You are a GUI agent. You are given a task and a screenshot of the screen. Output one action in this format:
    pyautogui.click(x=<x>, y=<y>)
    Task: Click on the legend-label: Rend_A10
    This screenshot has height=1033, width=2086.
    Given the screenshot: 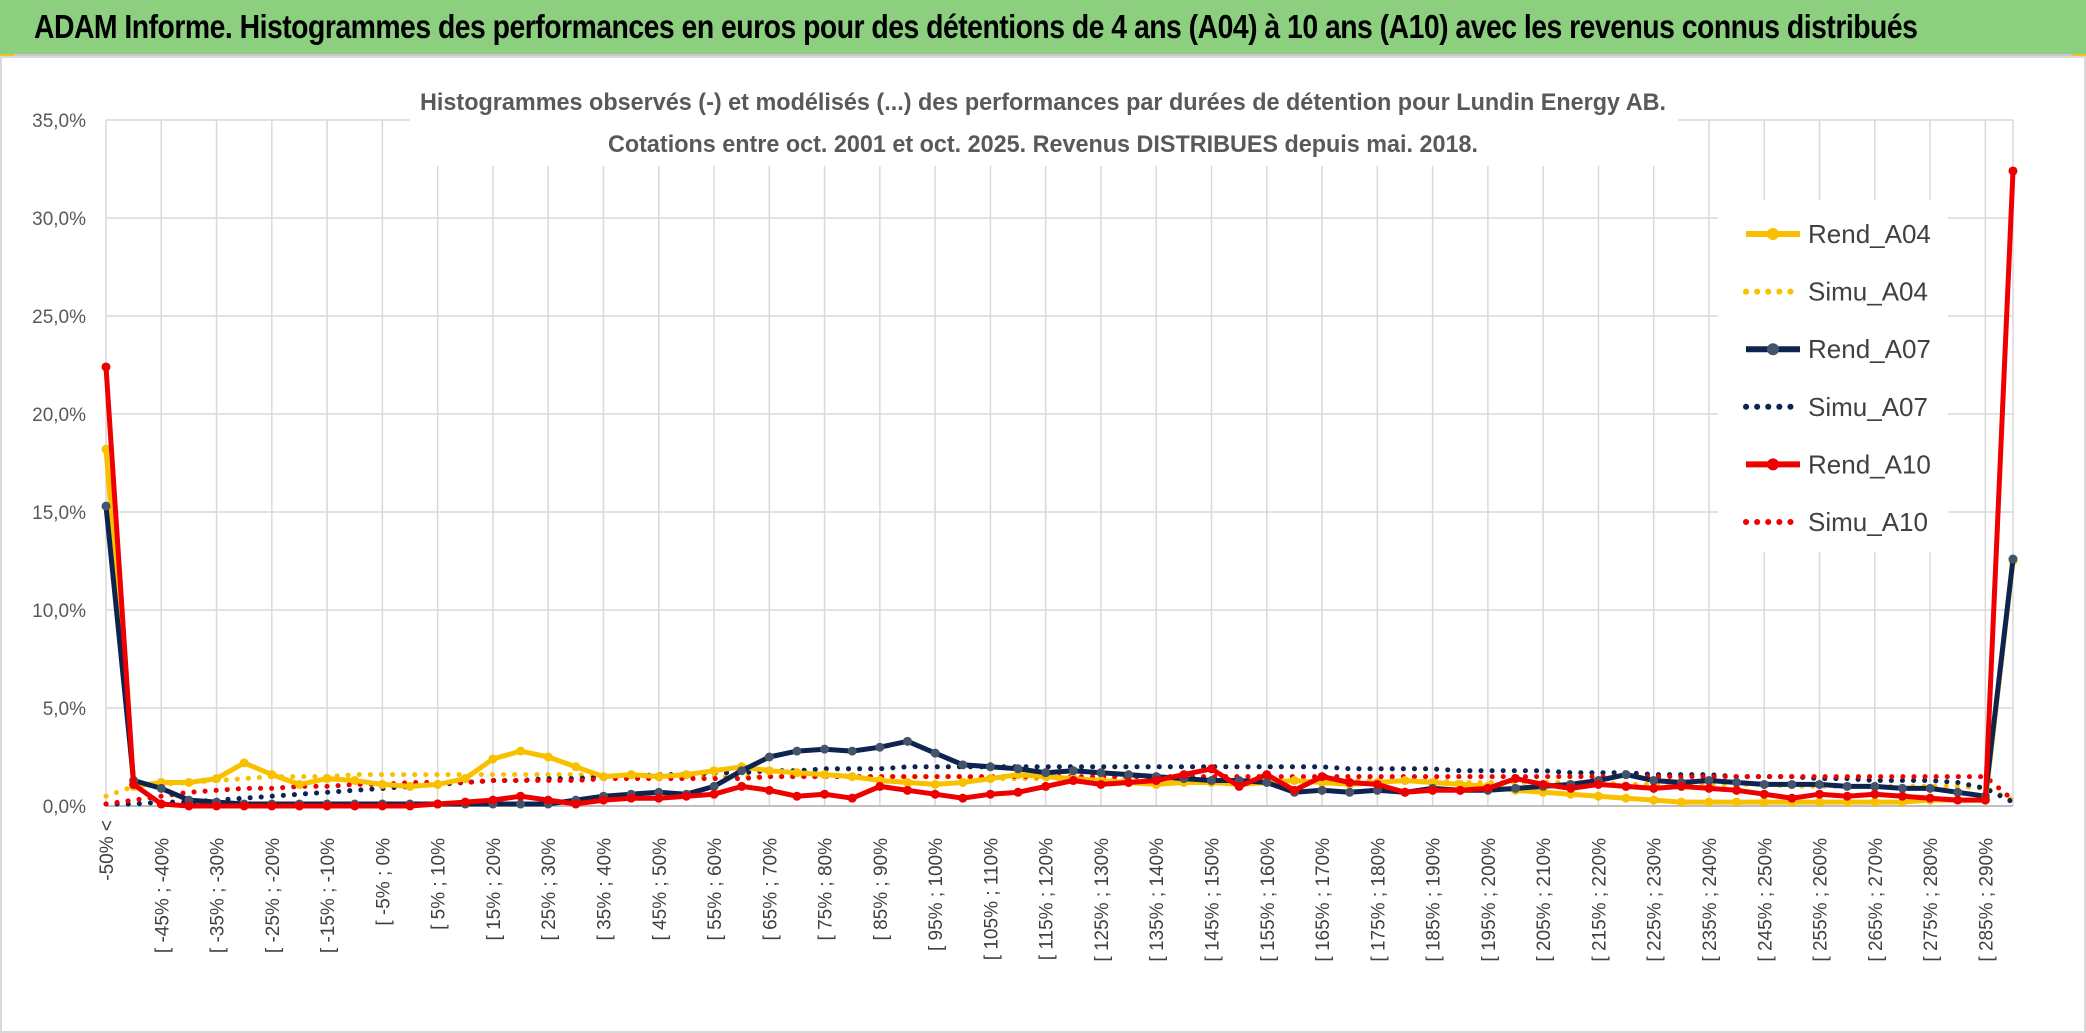 What is the action you would take?
    pyautogui.click(x=1869, y=464)
    